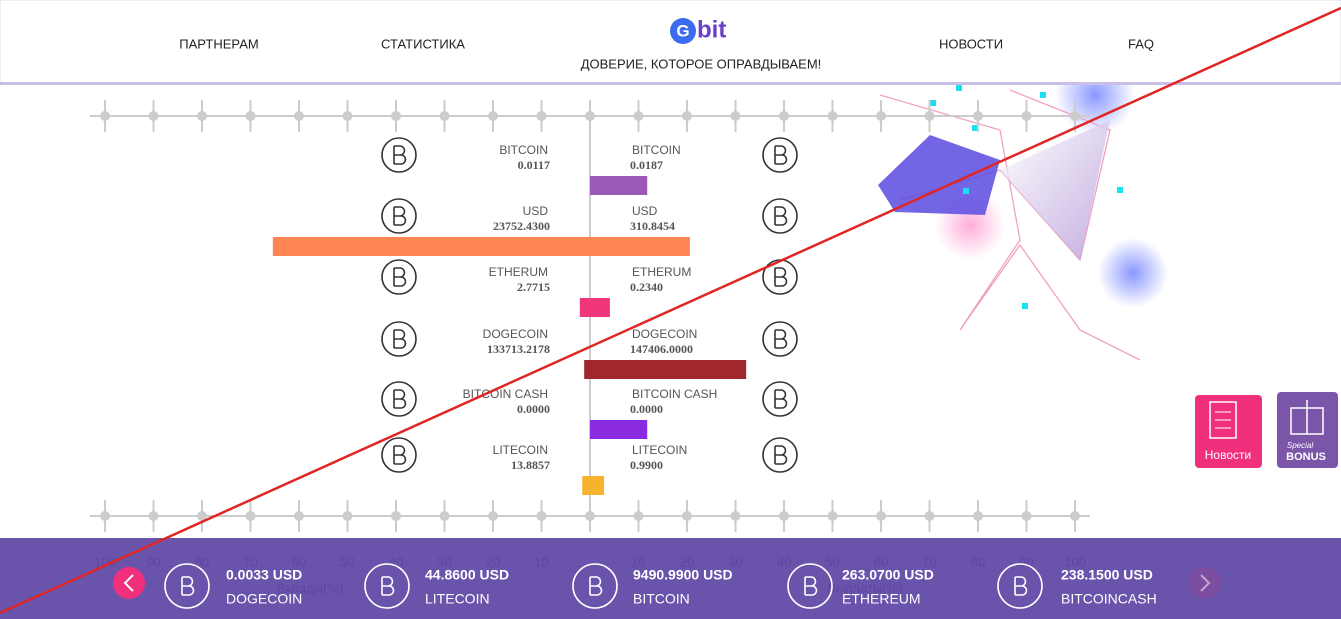  I want to click on nav-link: СТАТИСТИКА, so click(423, 43).